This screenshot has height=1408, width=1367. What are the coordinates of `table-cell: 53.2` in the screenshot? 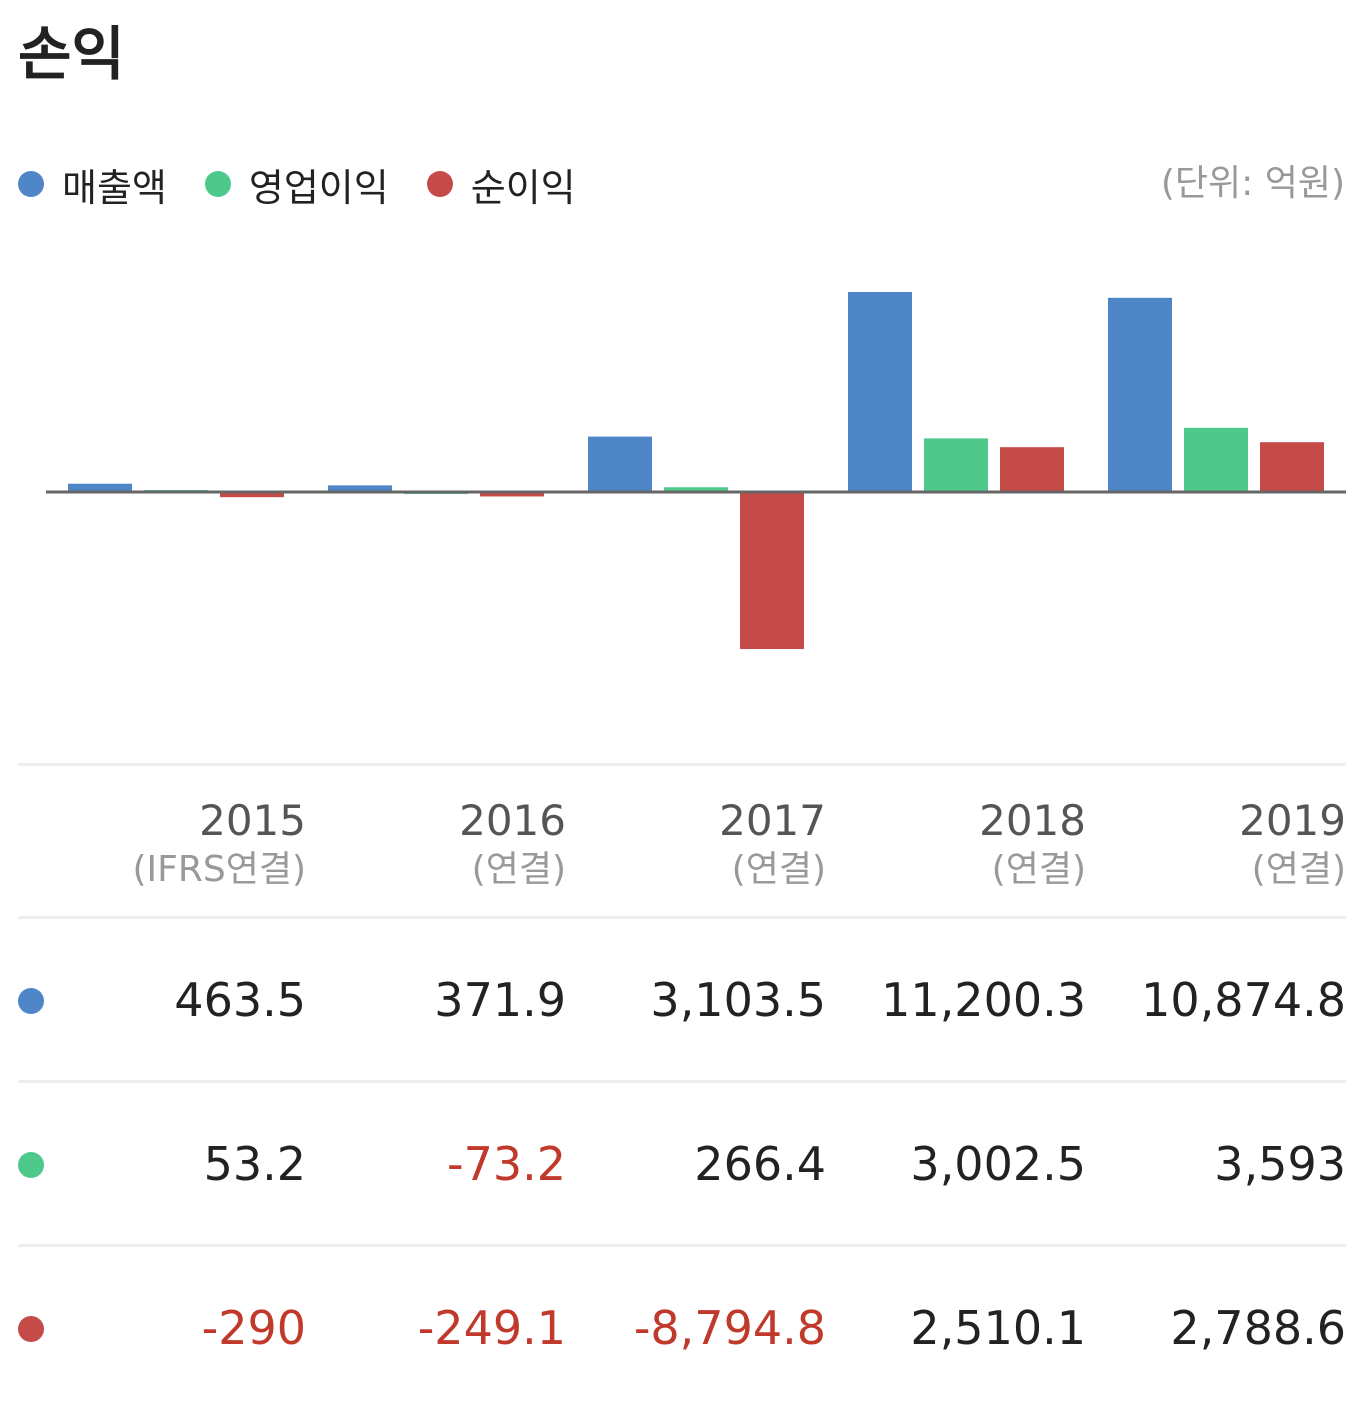 It's located at (254, 1164).